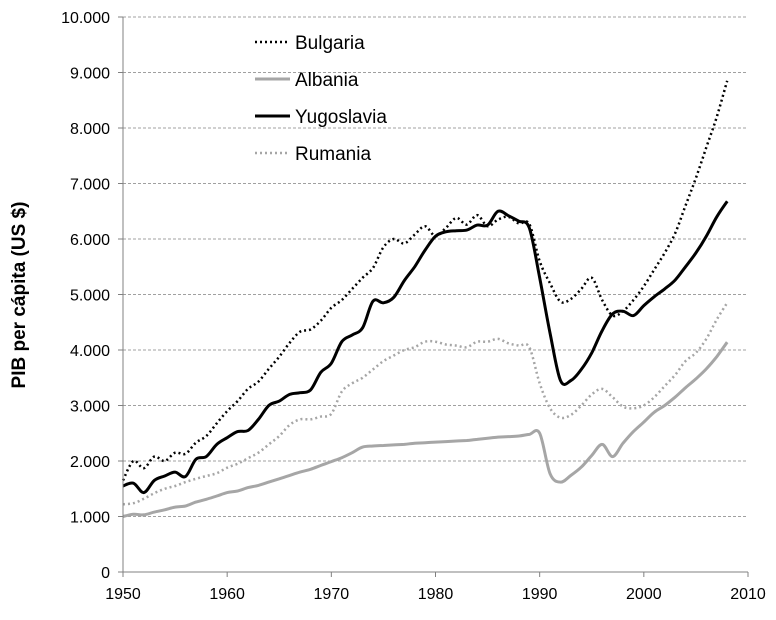 The image size is (776, 620). What do you see at coordinates (19, 295) in the screenshot?
I see `y-axis-label: PIB per cápita (US $)` at bounding box center [19, 295].